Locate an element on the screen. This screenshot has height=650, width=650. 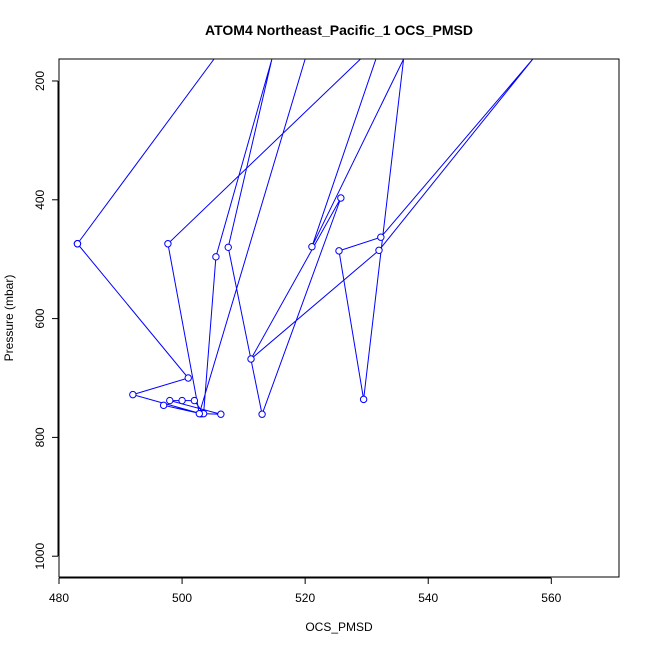
y-tick-label: 200 is located at coordinates (40, 81).